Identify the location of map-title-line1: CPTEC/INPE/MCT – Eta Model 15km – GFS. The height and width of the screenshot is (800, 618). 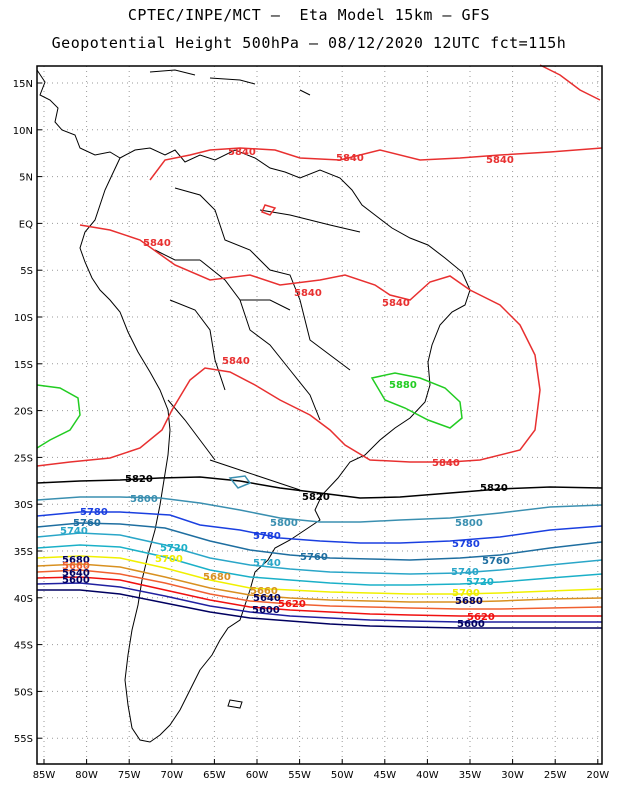
(309, 15).